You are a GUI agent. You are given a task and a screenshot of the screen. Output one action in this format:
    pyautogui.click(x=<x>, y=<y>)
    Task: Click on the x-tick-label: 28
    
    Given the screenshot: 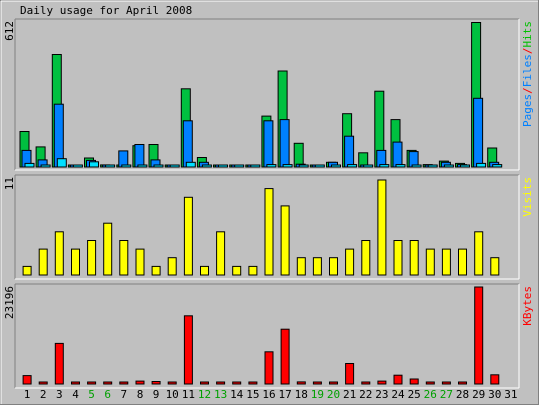 What is the action you would take?
    pyautogui.click(x=462, y=394)
    